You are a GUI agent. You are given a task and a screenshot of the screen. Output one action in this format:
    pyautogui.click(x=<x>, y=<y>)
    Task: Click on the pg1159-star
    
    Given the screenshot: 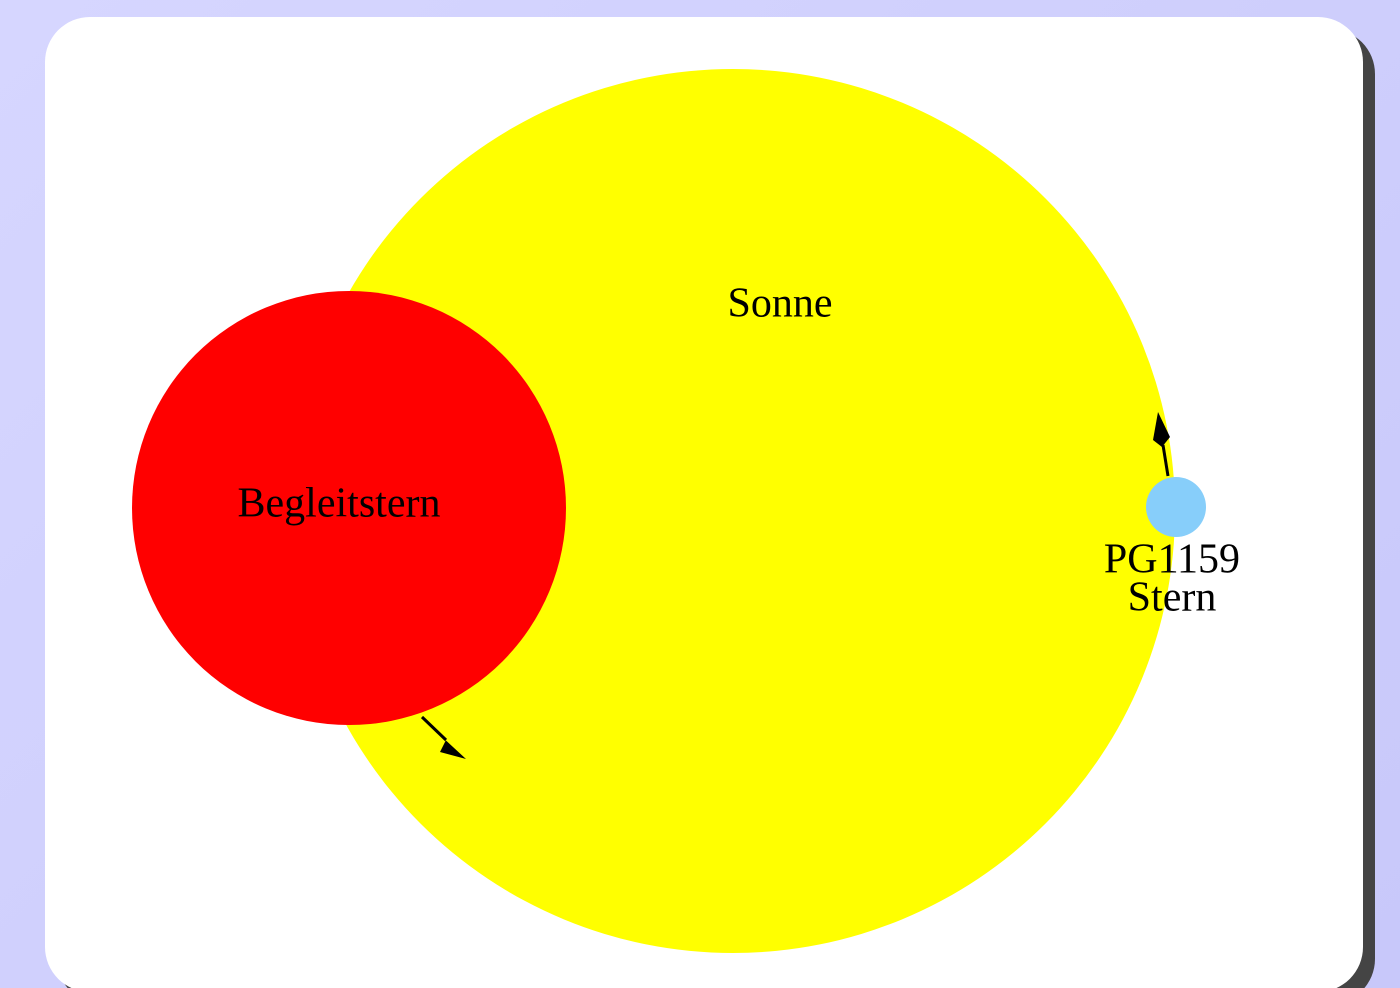 What is the action you would take?
    pyautogui.click(x=1176, y=507)
    